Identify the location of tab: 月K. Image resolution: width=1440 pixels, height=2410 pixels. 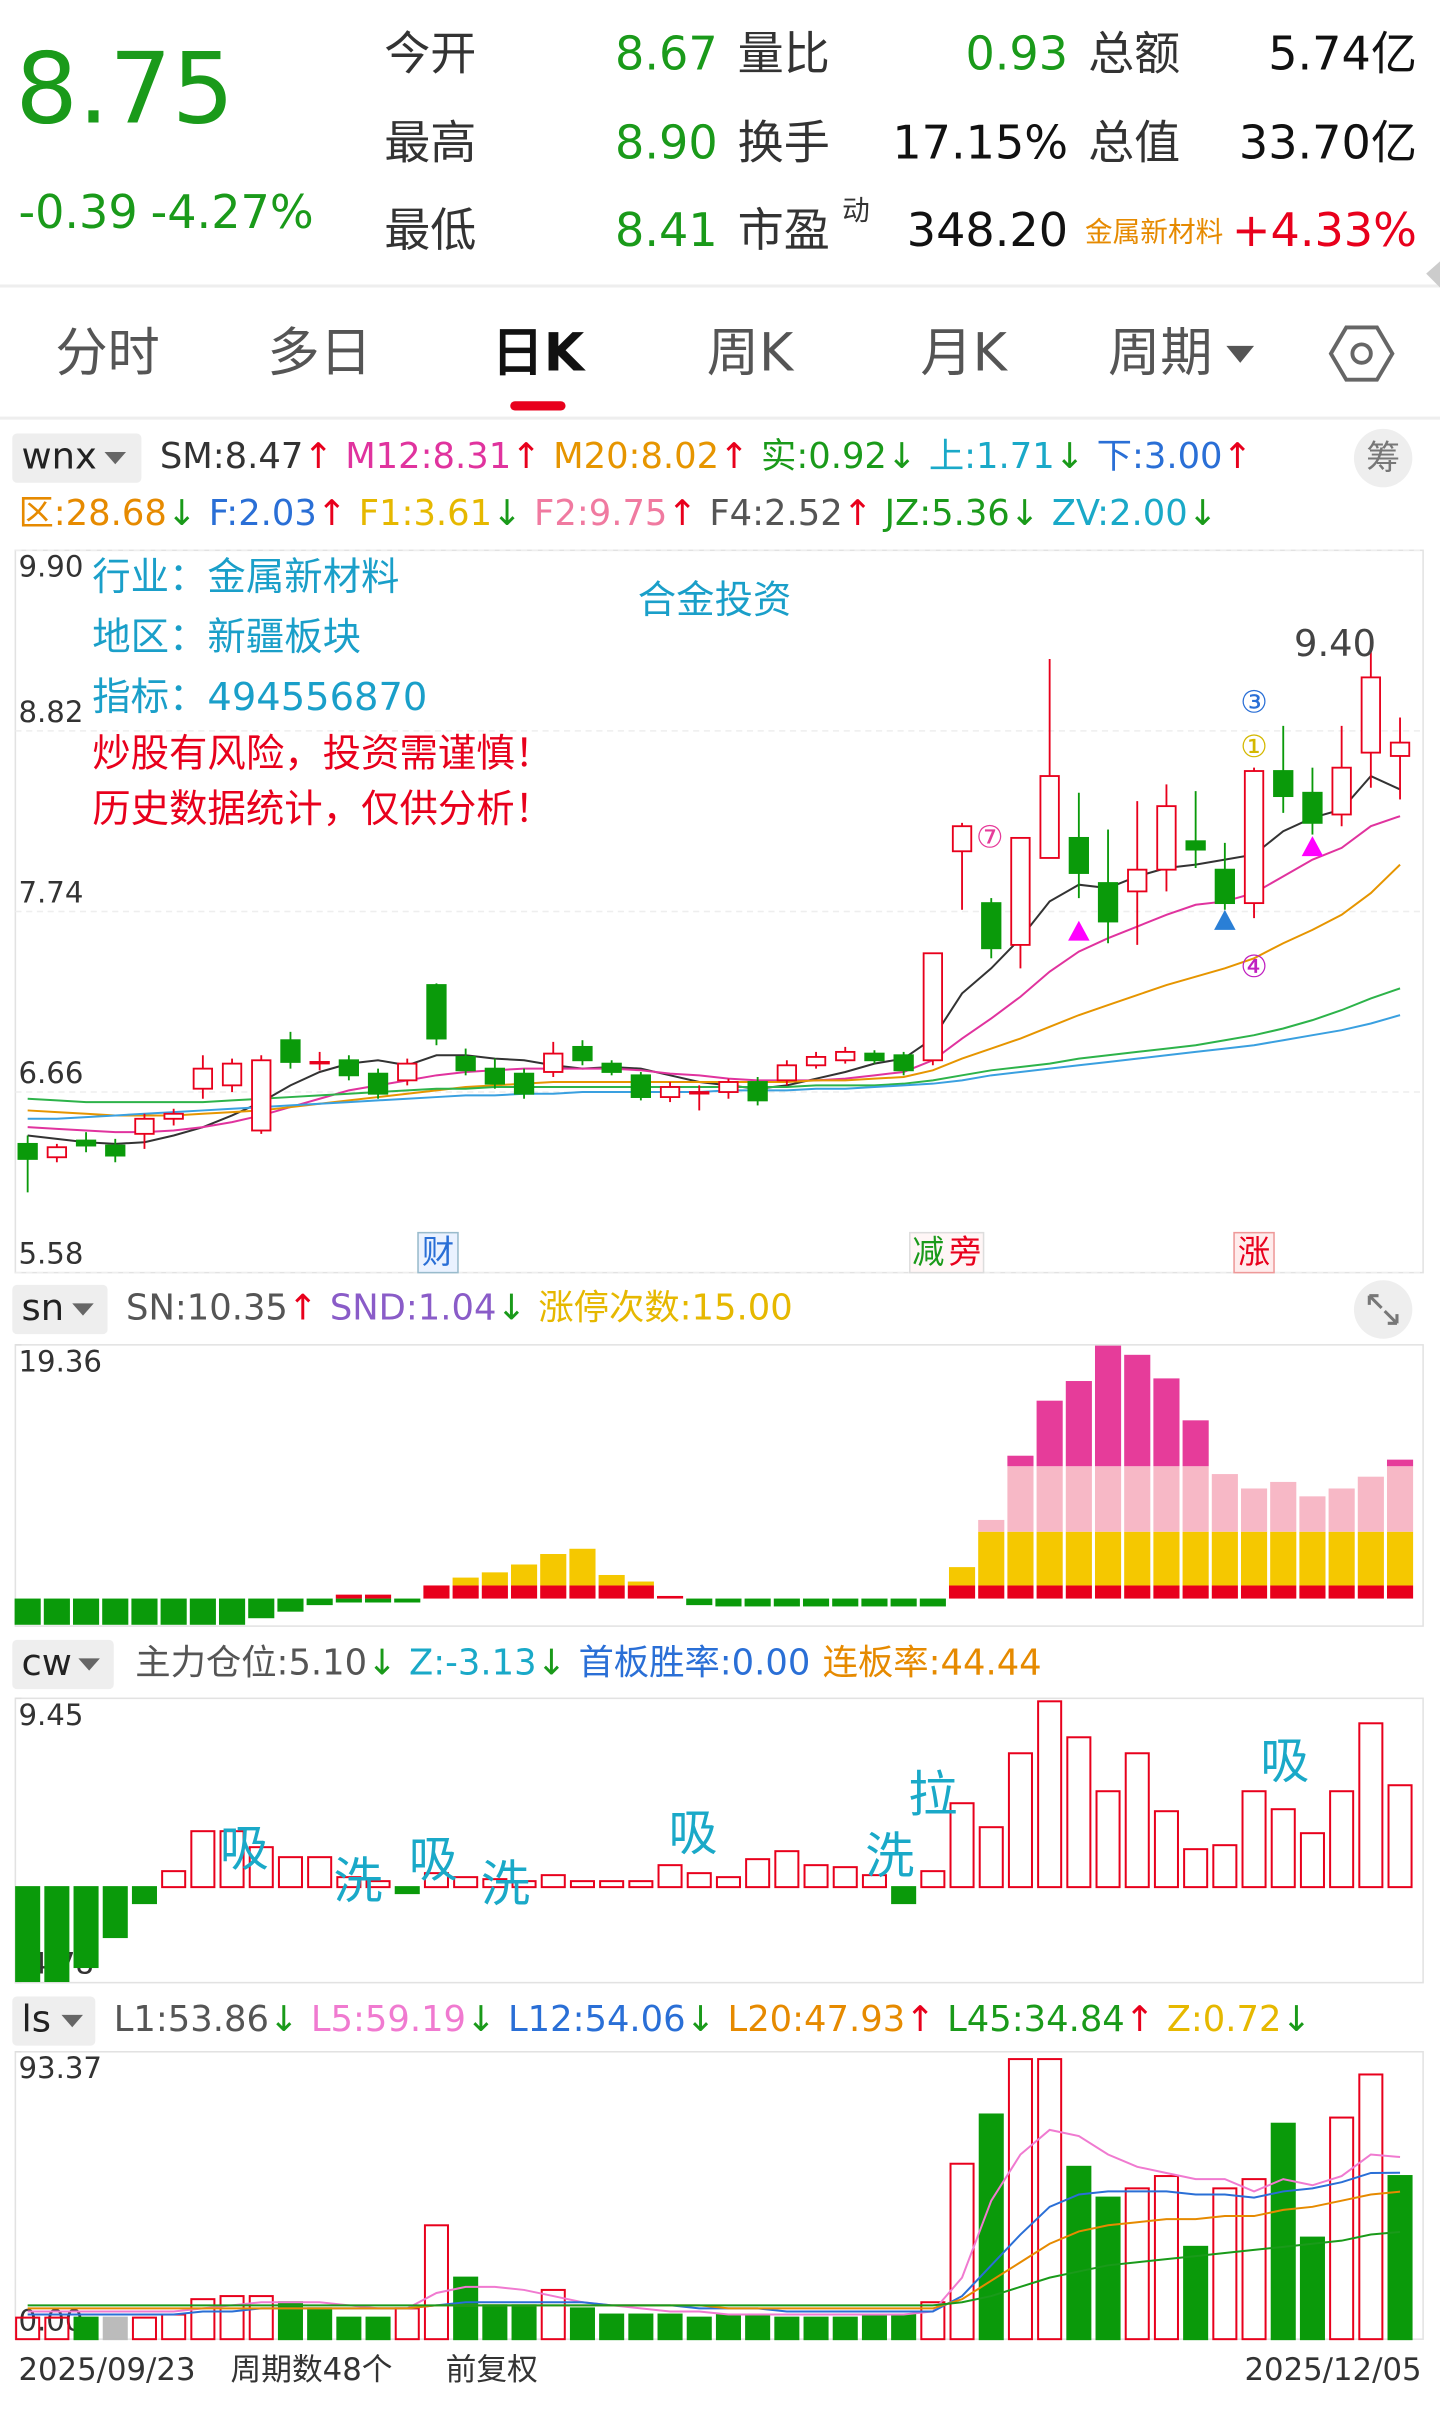
(964, 354).